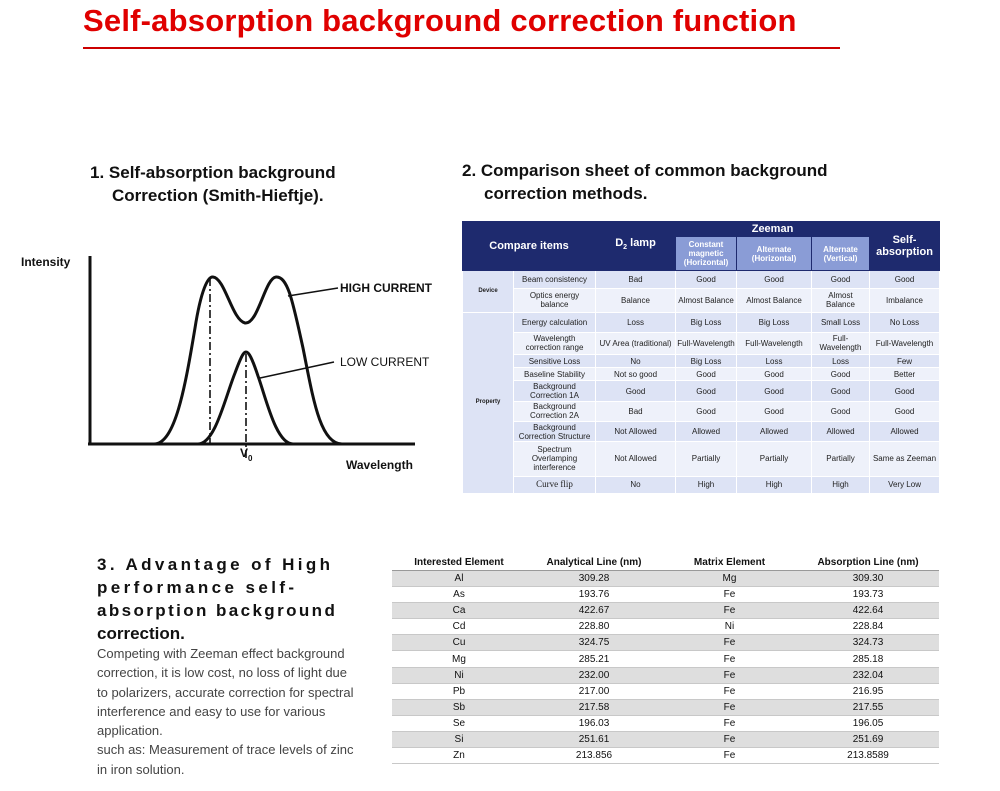 The image size is (1000, 791). What do you see at coordinates (529, 246) in the screenshot?
I see `compare-items-header: Compare items` at bounding box center [529, 246].